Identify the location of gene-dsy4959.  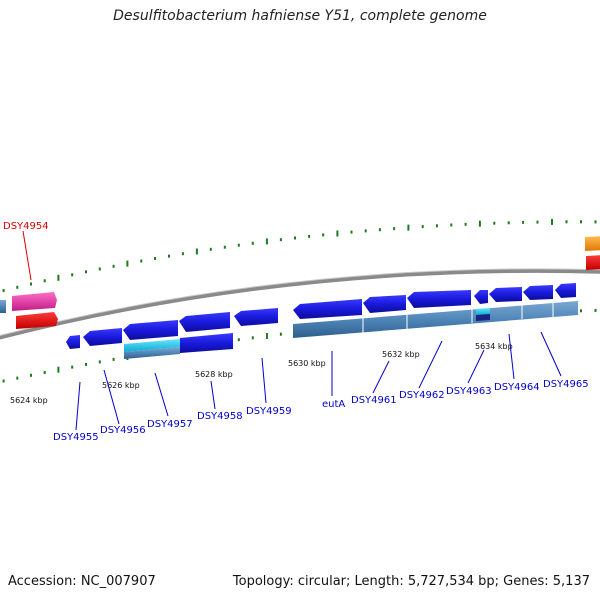
(256, 317).